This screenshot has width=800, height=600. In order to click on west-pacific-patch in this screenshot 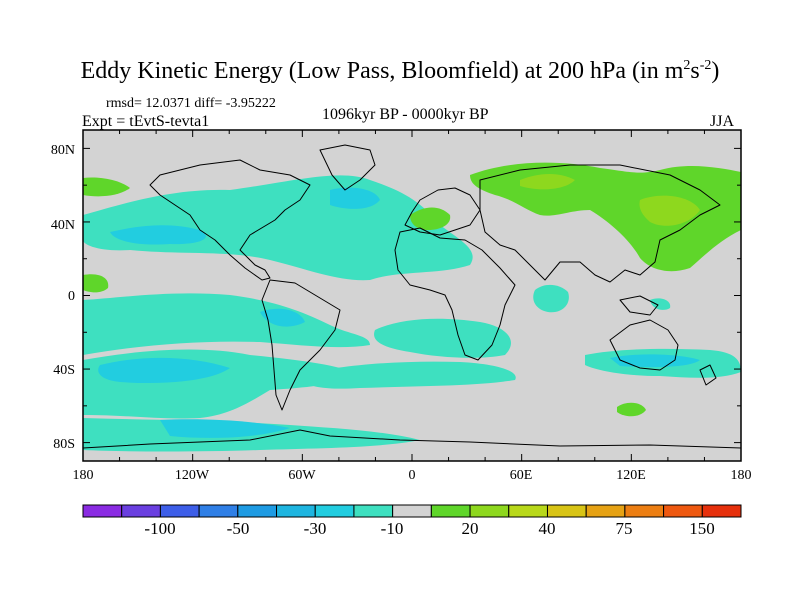, I will do `click(660, 304)`.